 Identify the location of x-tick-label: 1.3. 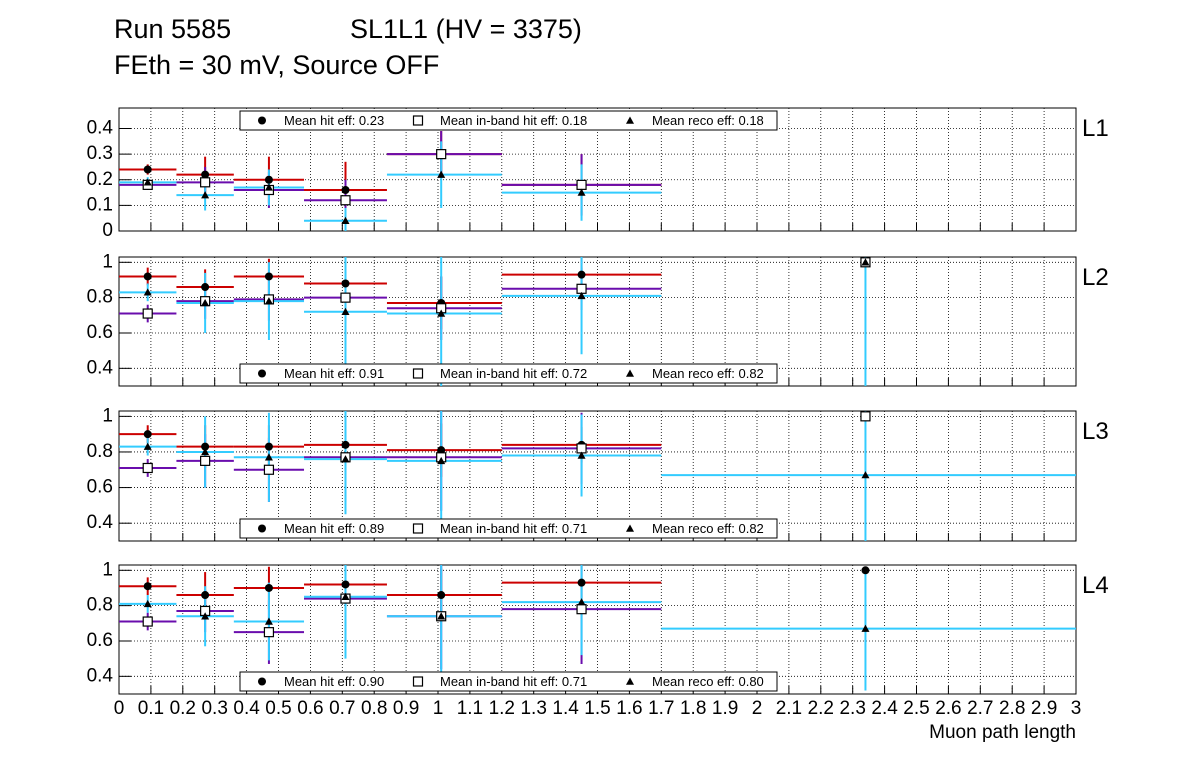
(533, 708).